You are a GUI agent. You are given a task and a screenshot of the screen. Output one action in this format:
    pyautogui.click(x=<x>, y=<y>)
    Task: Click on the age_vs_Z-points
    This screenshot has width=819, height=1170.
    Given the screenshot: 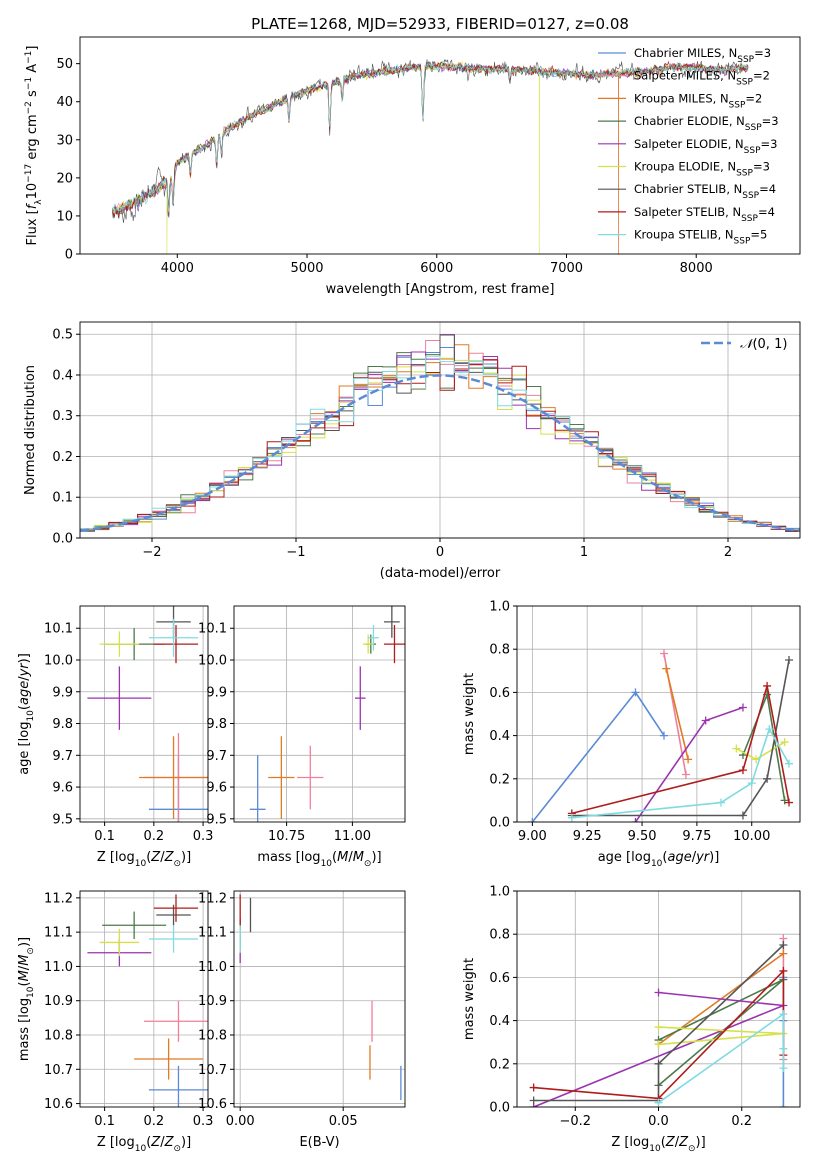 What is the action you would take?
    pyautogui.click(x=147, y=714)
    